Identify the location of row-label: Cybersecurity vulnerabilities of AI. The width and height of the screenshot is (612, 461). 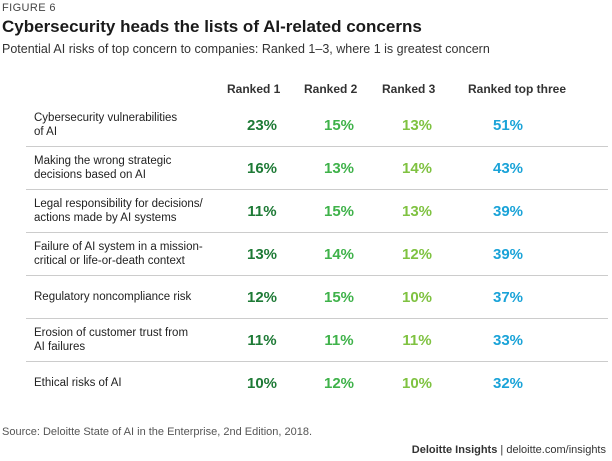
(106, 125).